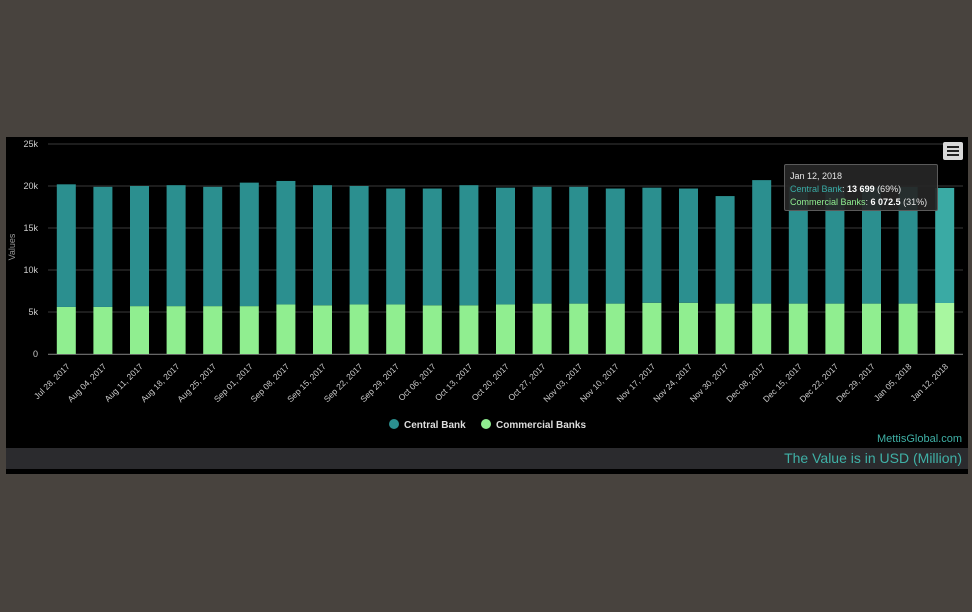  I want to click on menu-icon, so click(953, 151).